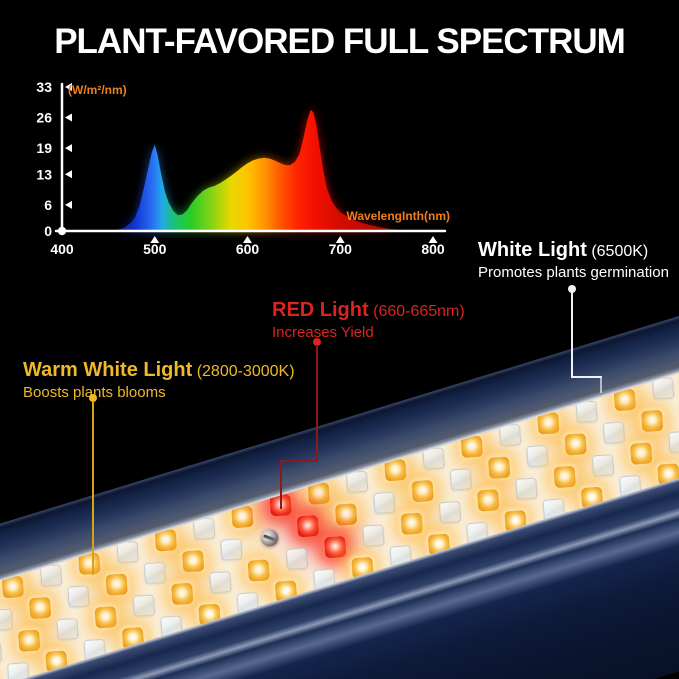  Describe the element at coordinates (323, 332) in the screenshot. I see `annotation-description: Increases Yield` at that location.